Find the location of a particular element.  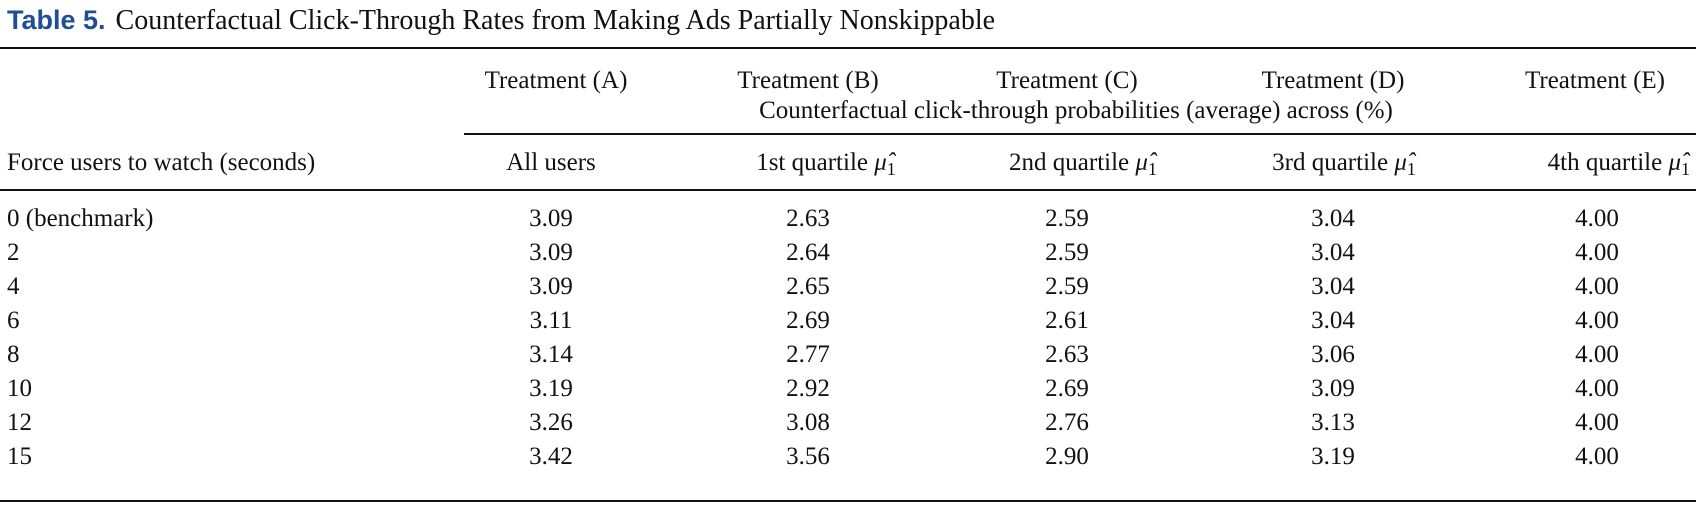

table-cell: 2.90 is located at coordinates (1067, 456).